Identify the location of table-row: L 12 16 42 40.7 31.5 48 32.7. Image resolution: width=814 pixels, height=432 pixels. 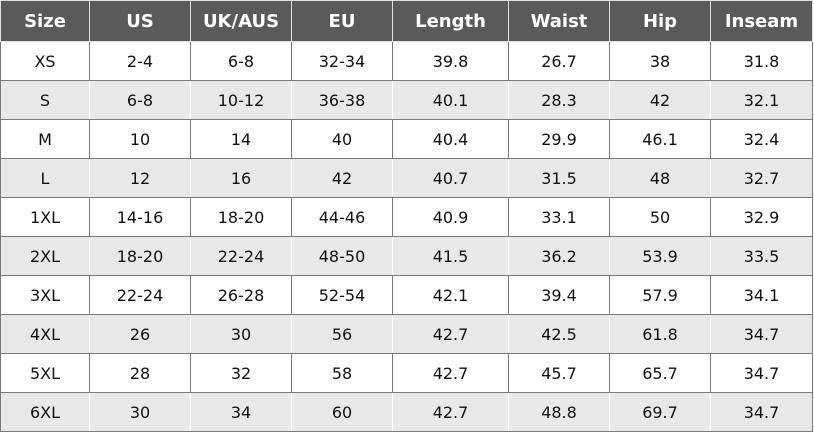
(406, 178).